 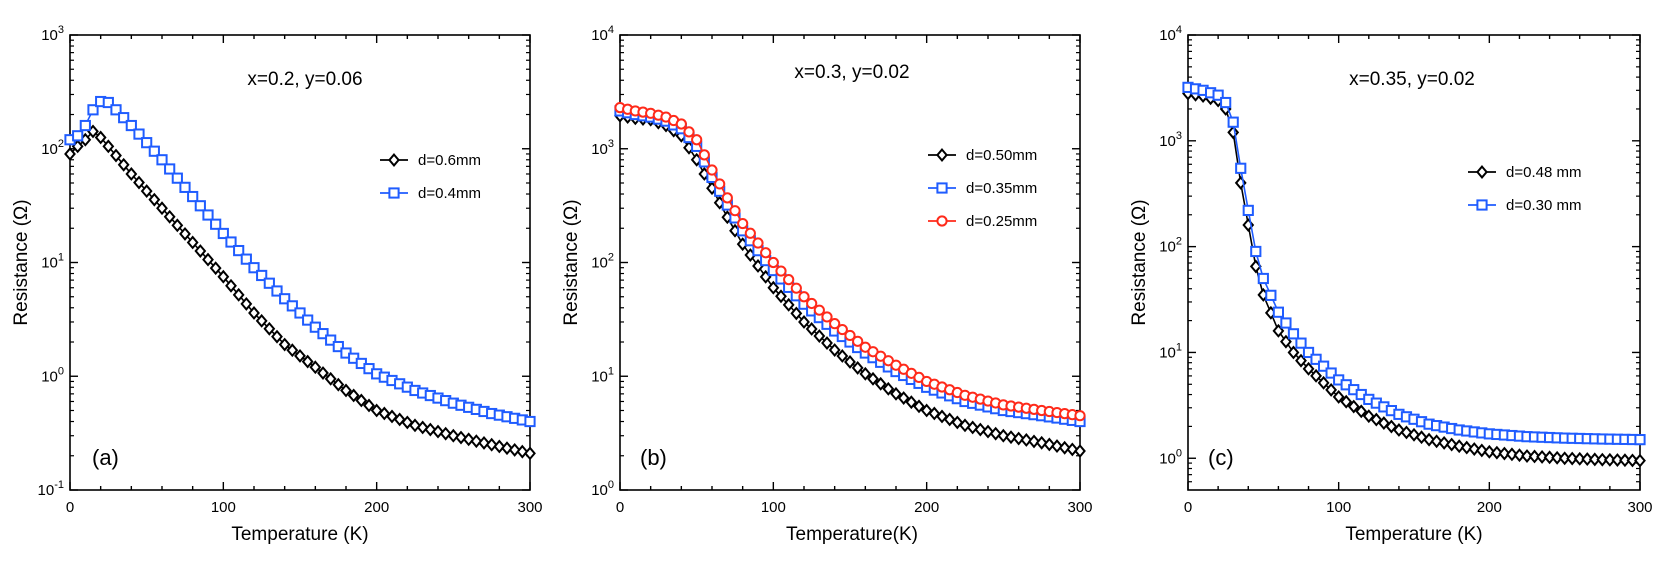 I want to click on x-axis-title: Temperature (K), so click(x=299, y=534).